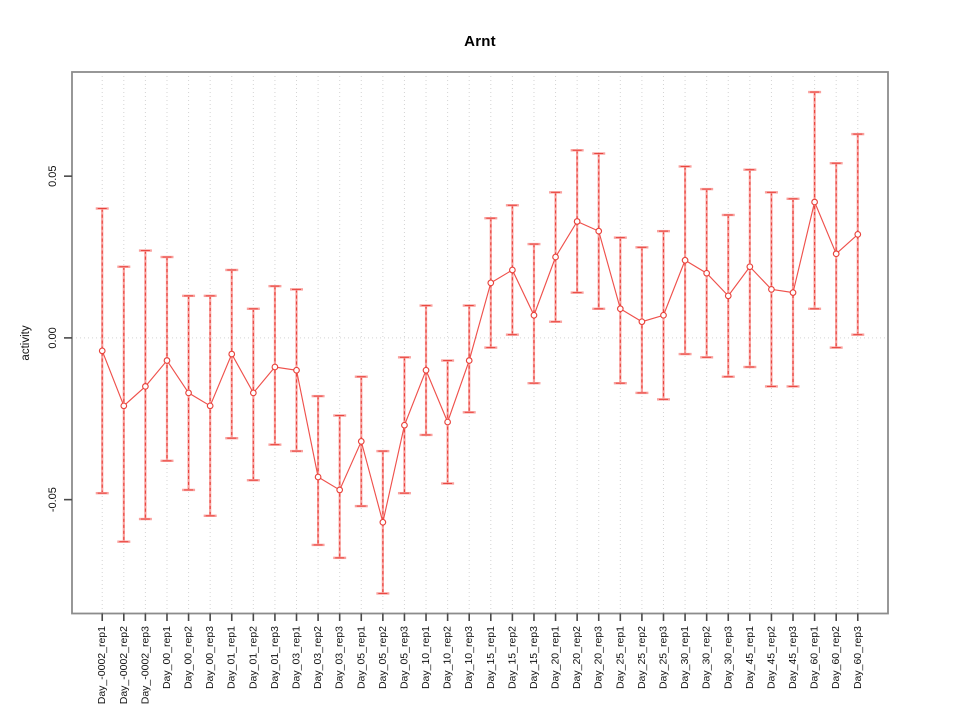 Image resolution: width=960 pixels, height=720 pixels. What do you see at coordinates (53, 175) in the screenshot?
I see `y-tick-label: 0.05` at bounding box center [53, 175].